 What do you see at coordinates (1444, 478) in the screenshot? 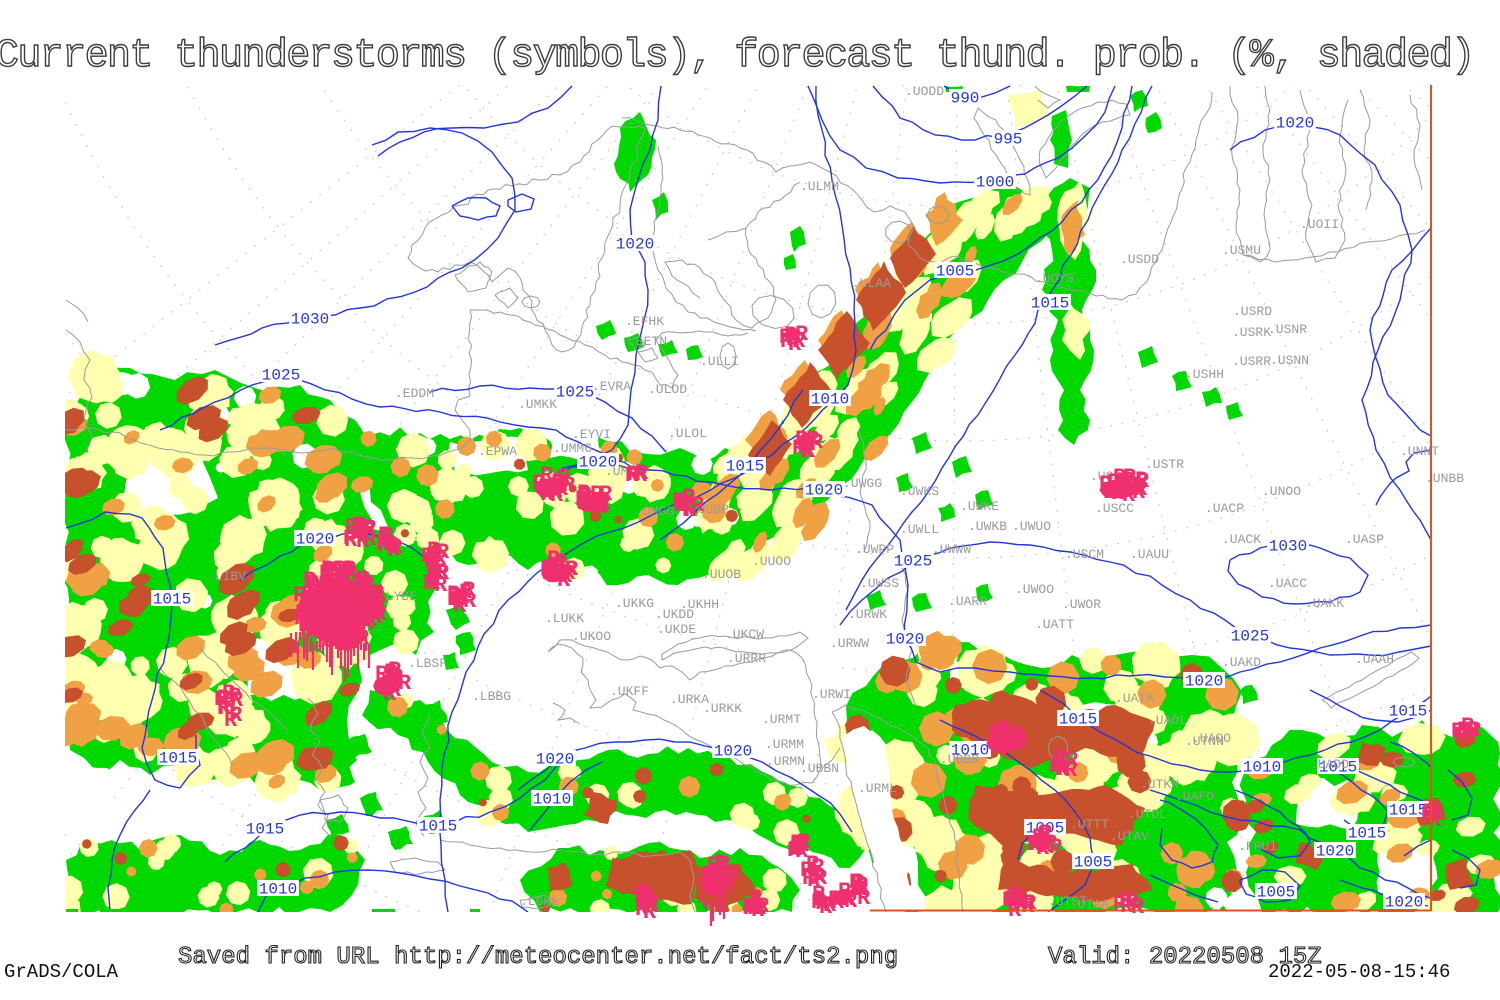
I see `svg-text: .UNBB` at bounding box center [1444, 478].